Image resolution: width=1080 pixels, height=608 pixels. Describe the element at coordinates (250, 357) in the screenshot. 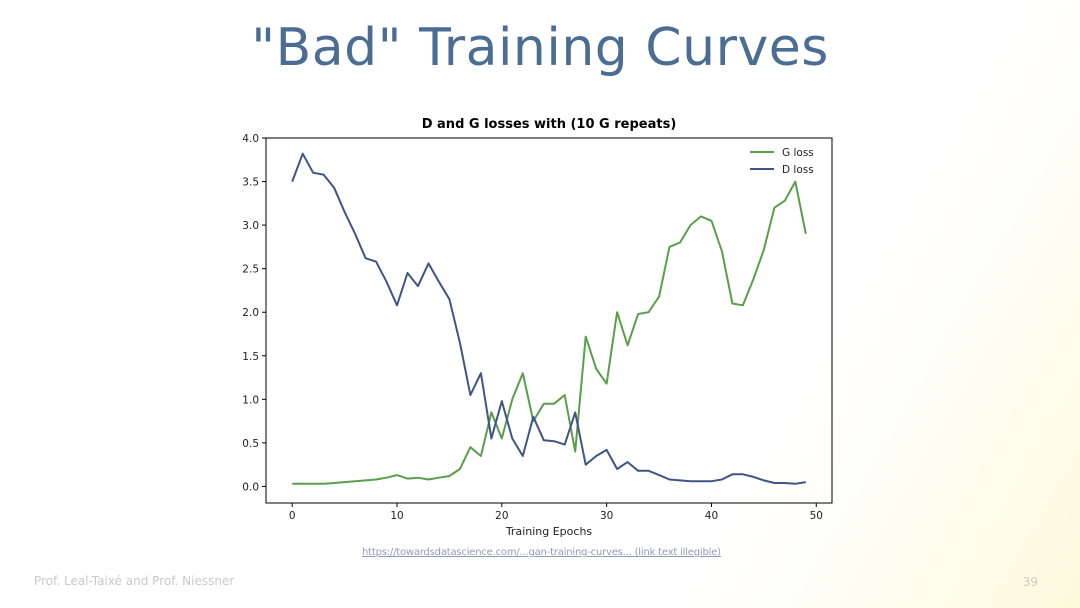

I see `y-tick-label: 1.5` at that location.